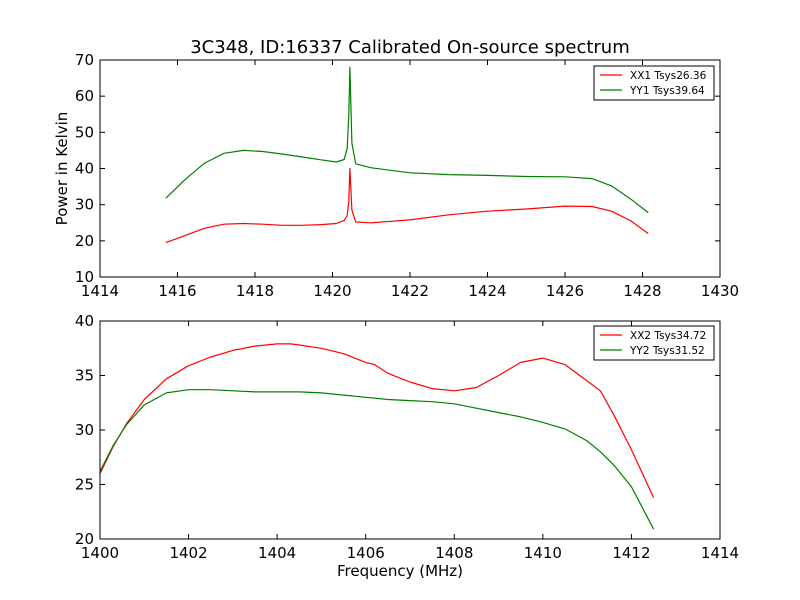 This screenshot has width=800, height=600. I want to click on x-tick-label: 1420, so click(332, 291).